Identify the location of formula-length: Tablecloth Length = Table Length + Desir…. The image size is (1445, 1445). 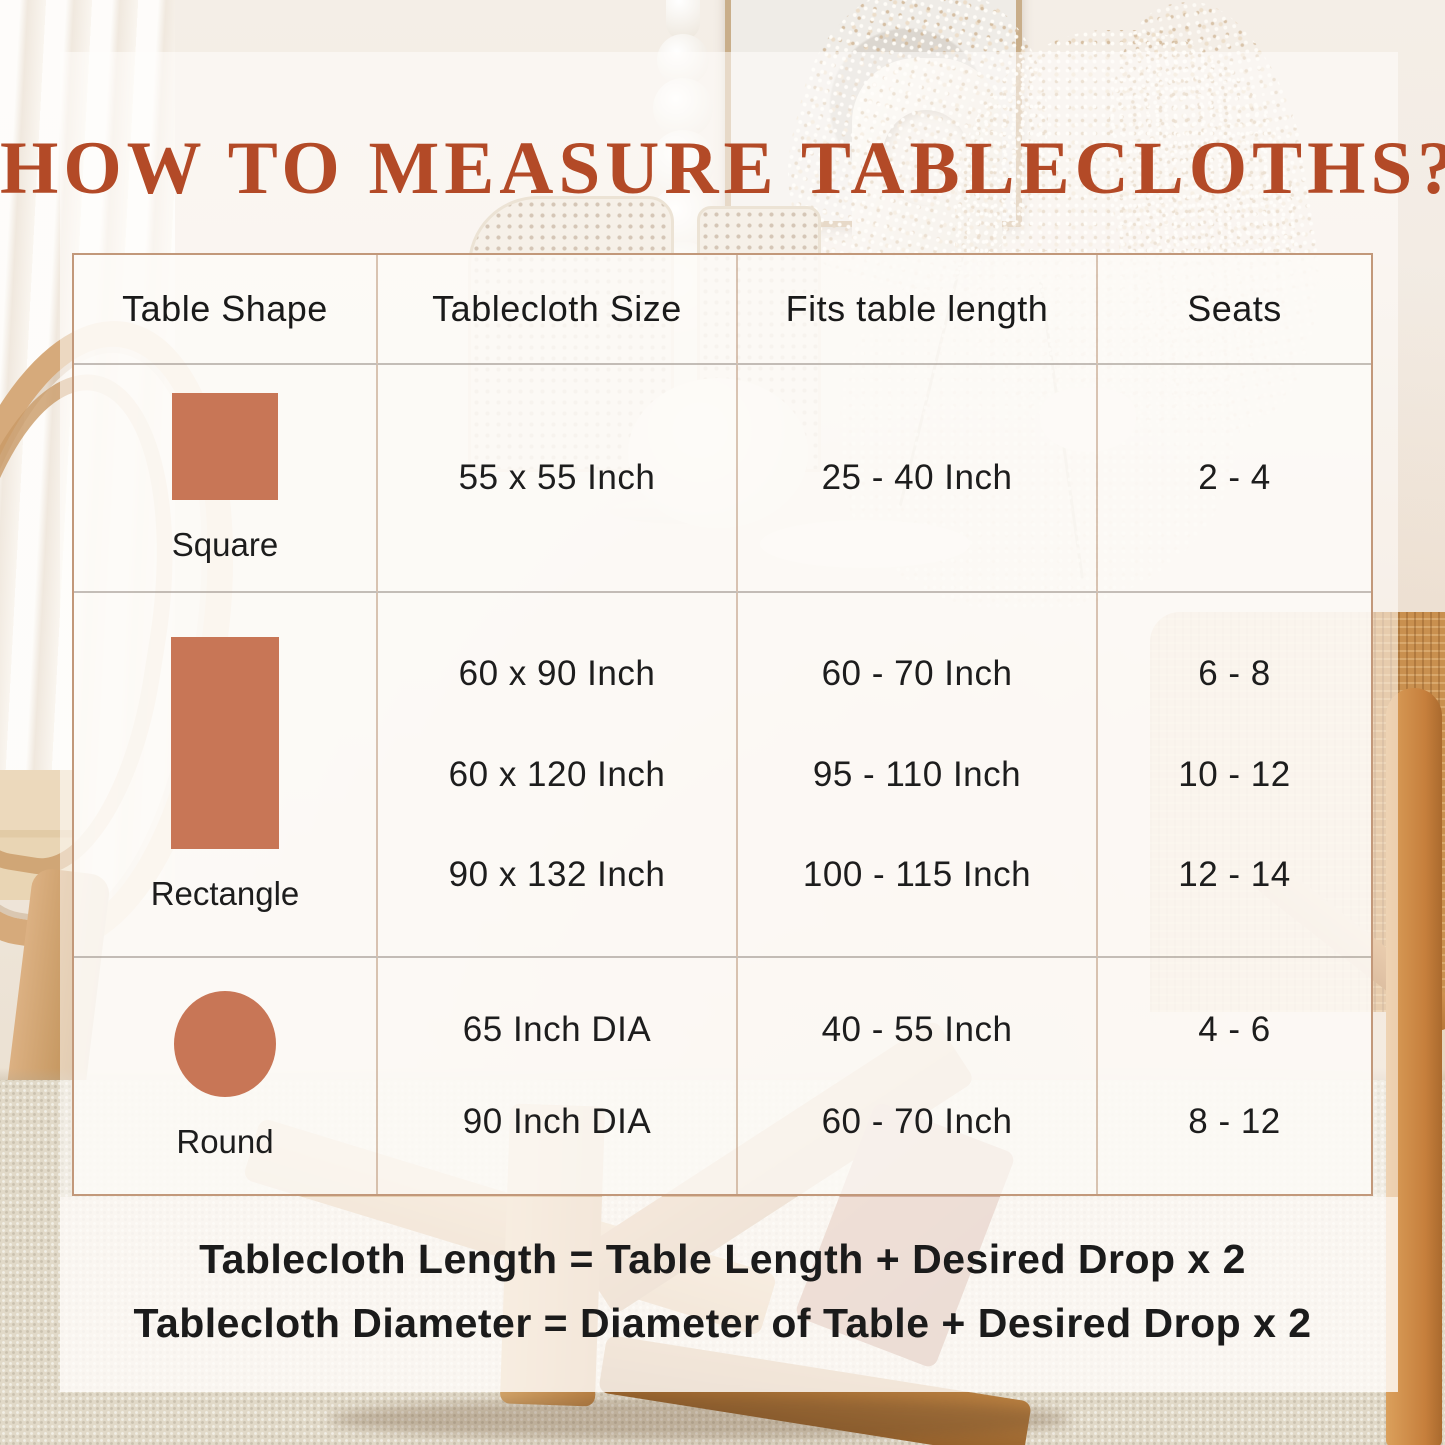
(722, 1259).